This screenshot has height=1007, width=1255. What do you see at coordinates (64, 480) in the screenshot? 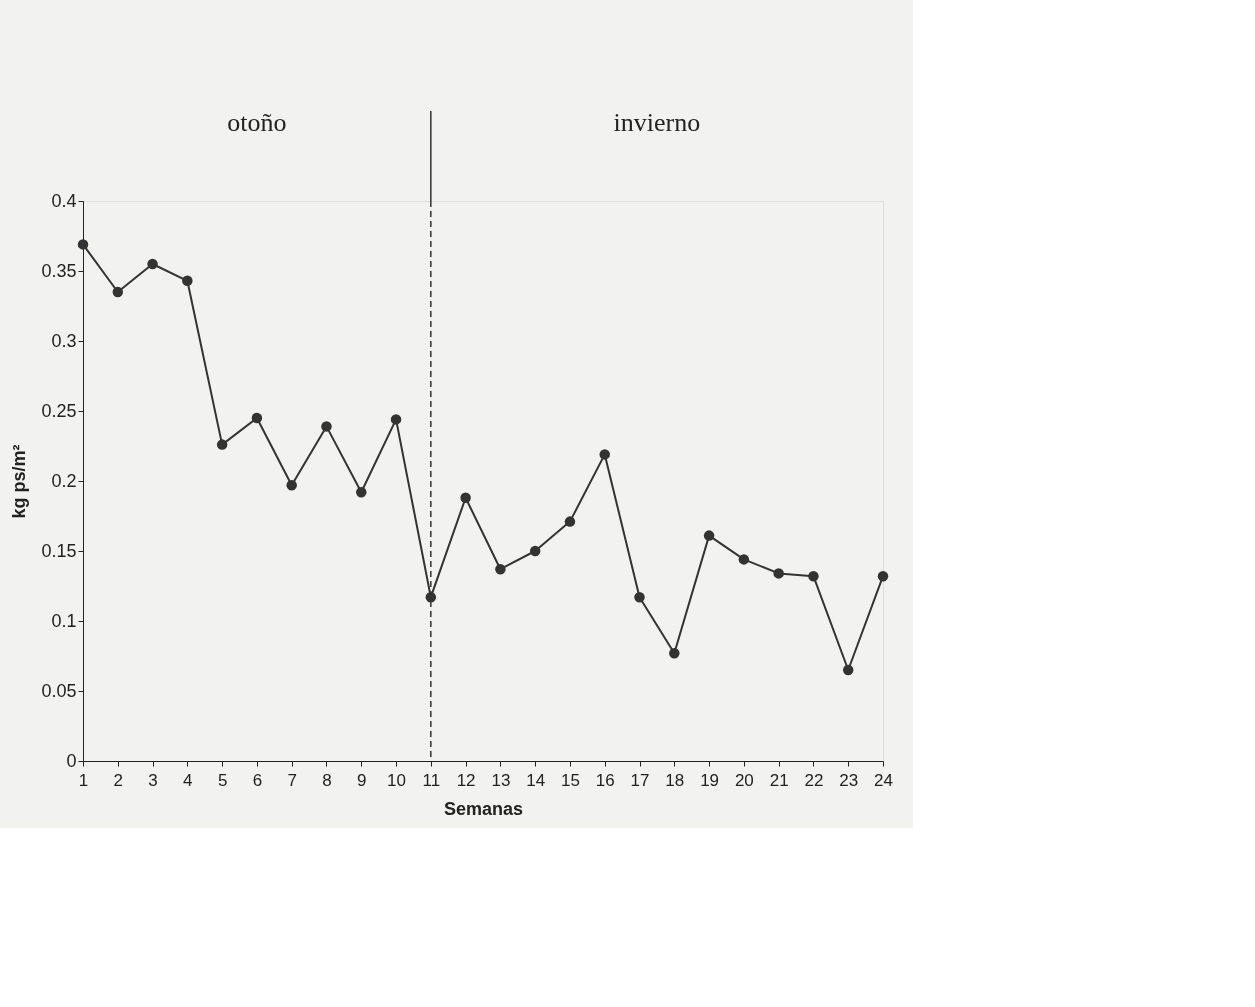
I see `y-tick-label: 0.2` at bounding box center [64, 480].